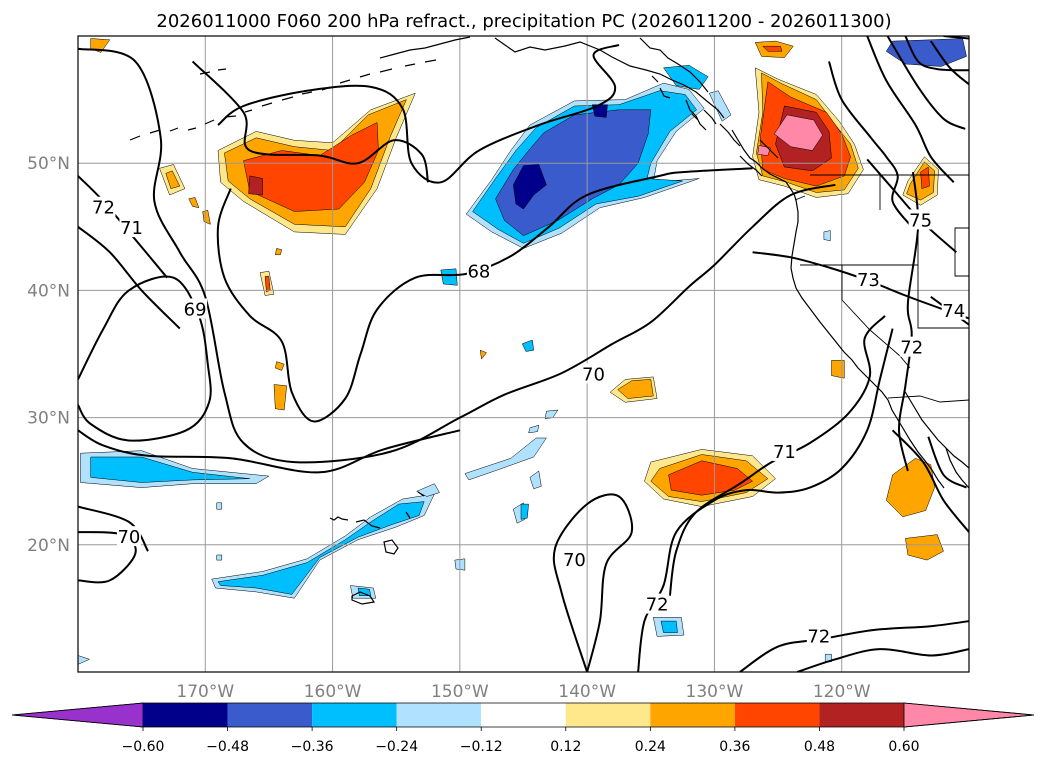 This screenshot has height=765, width=1047. I want to click on colorbar-tick-label: −0.36, so click(312, 747).